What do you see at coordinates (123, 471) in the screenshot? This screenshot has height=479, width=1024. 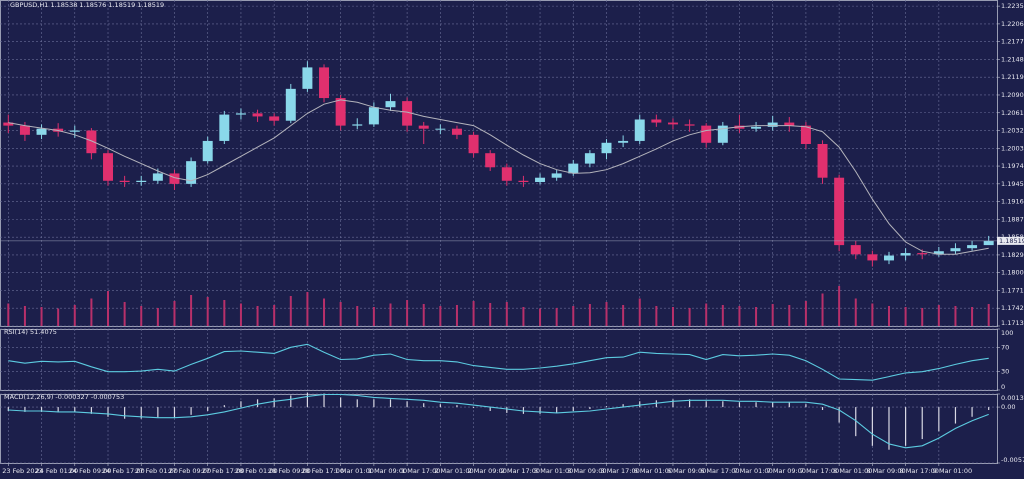 I see `x-tick-label: 24 Feb 17:00` at bounding box center [123, 471].